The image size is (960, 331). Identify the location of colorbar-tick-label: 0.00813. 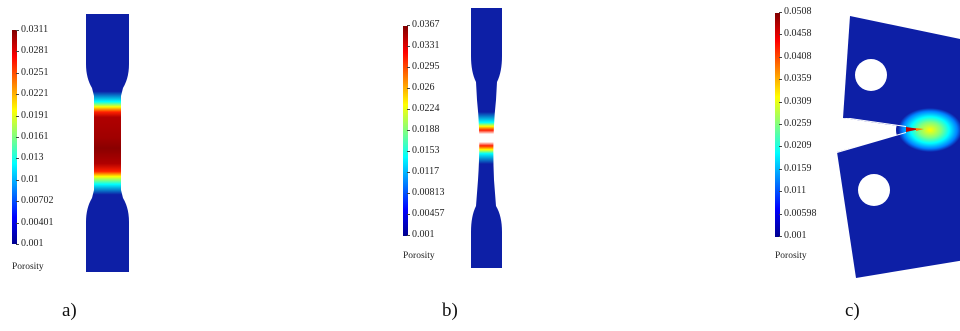
(426, 192).